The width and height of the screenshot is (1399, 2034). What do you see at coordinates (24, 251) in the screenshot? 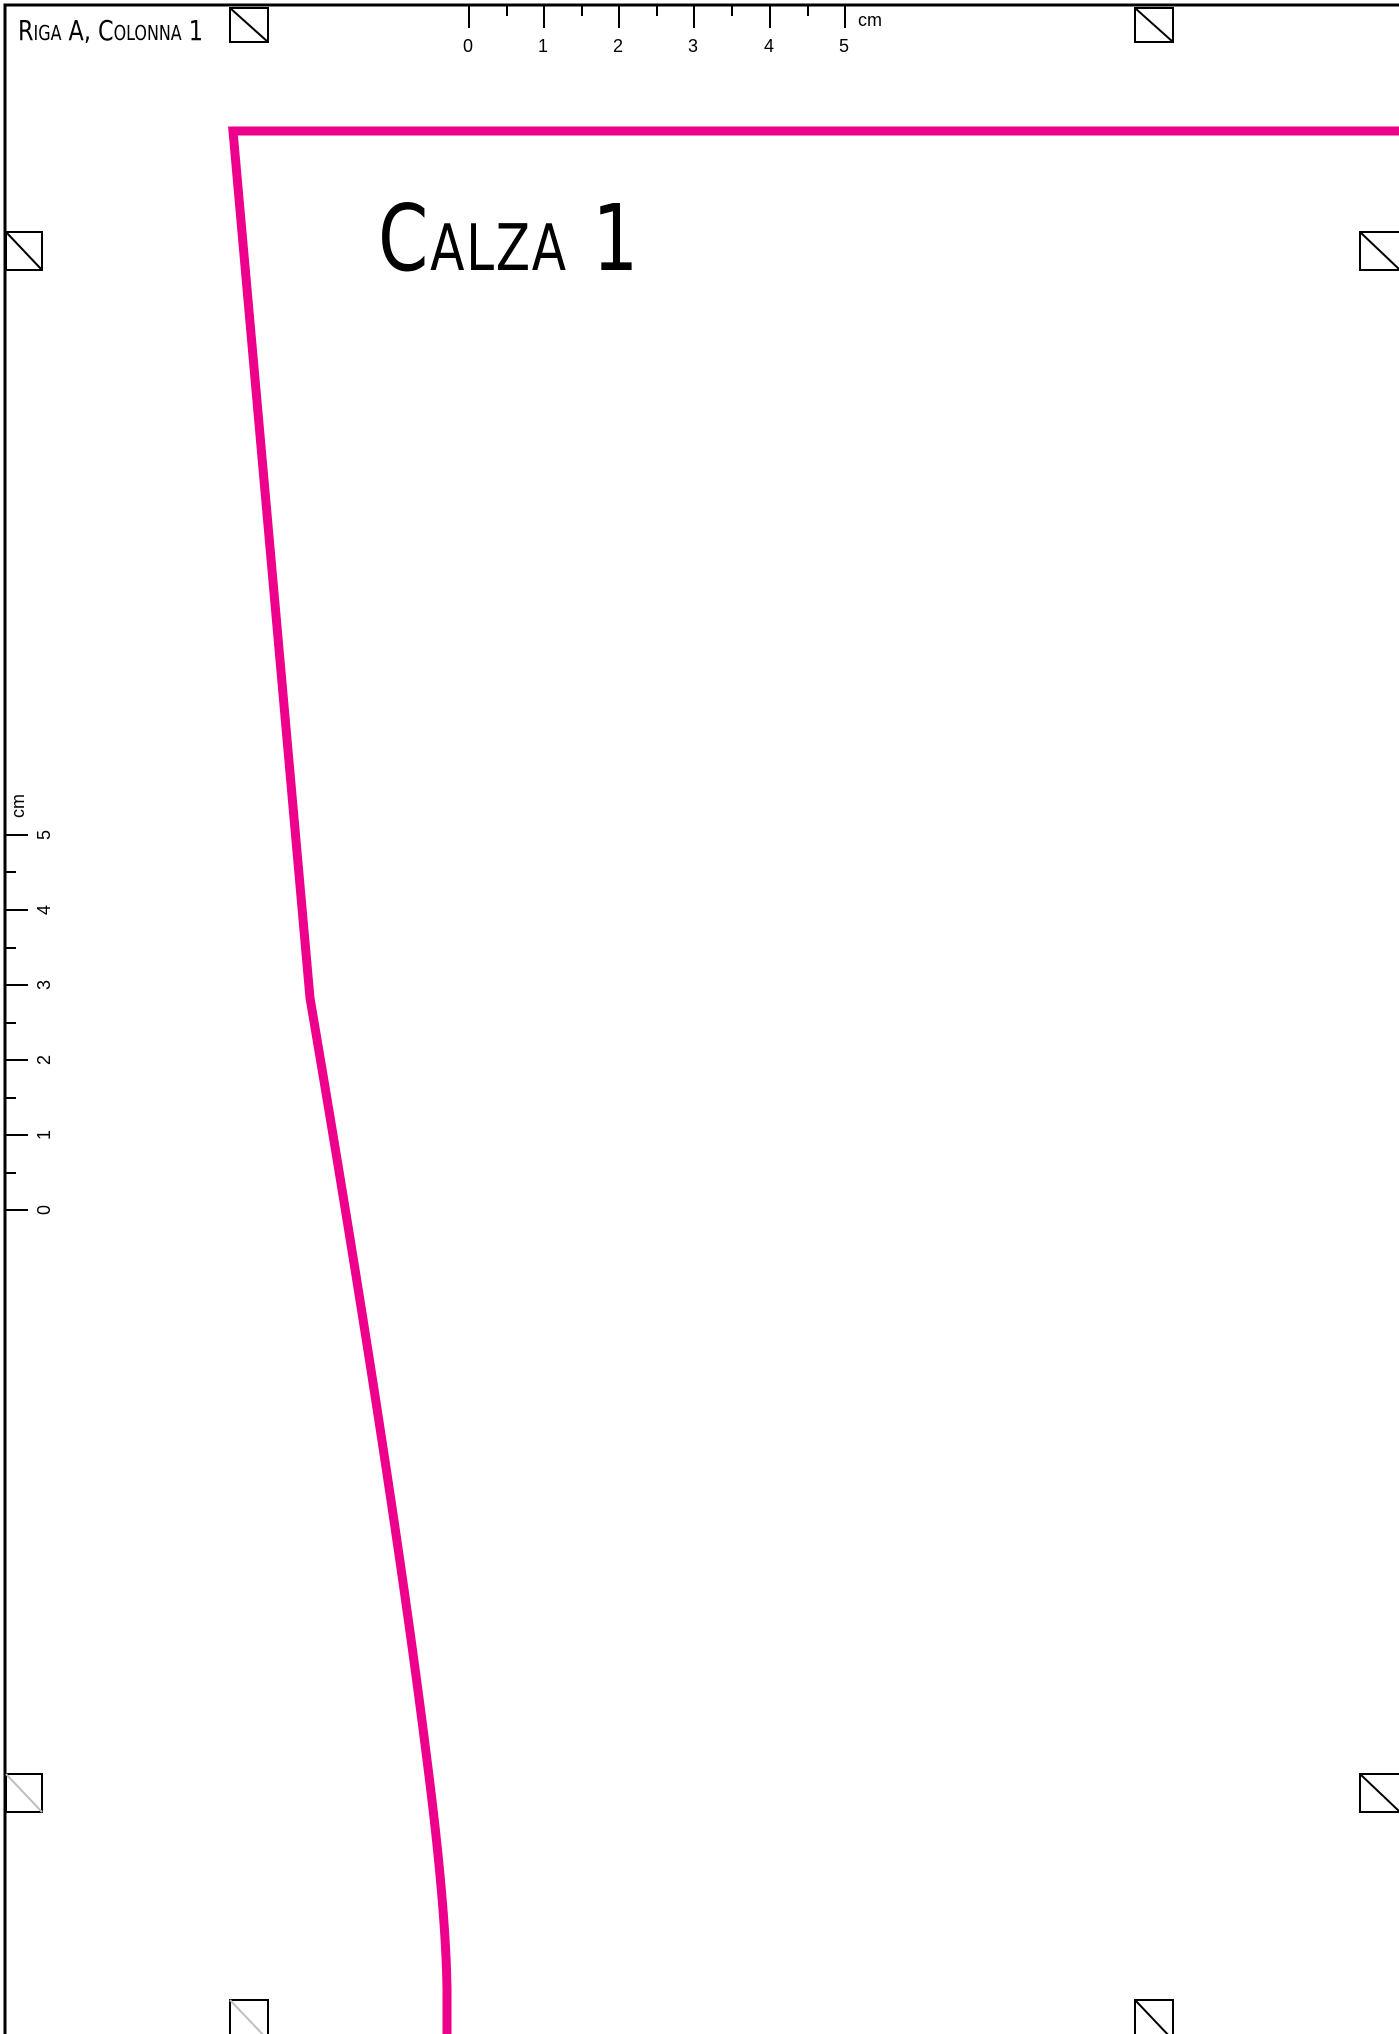
I see `registration-mark-upper-left` at bounding box center [24, 251].